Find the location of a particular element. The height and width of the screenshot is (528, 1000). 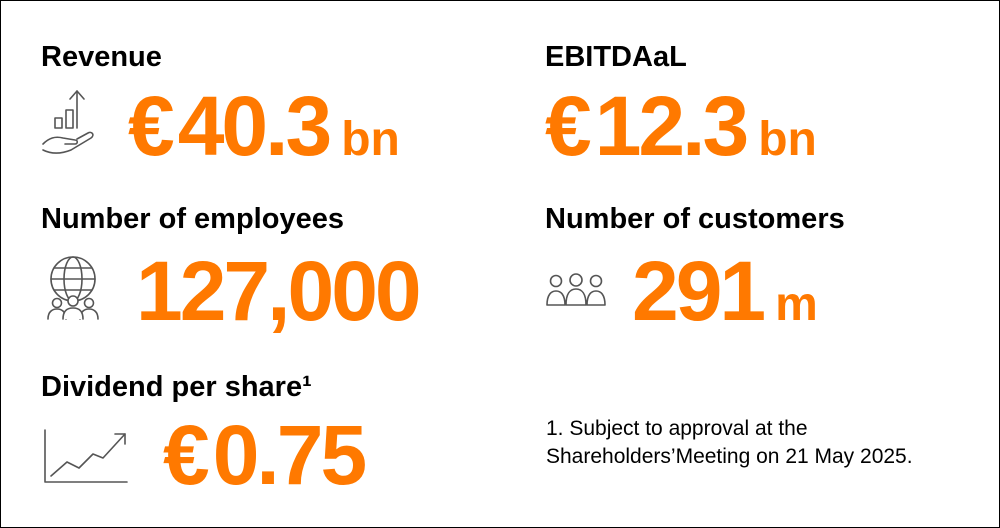

metric-customers: Number of customers 291 m is located at coordinates (755, 270).